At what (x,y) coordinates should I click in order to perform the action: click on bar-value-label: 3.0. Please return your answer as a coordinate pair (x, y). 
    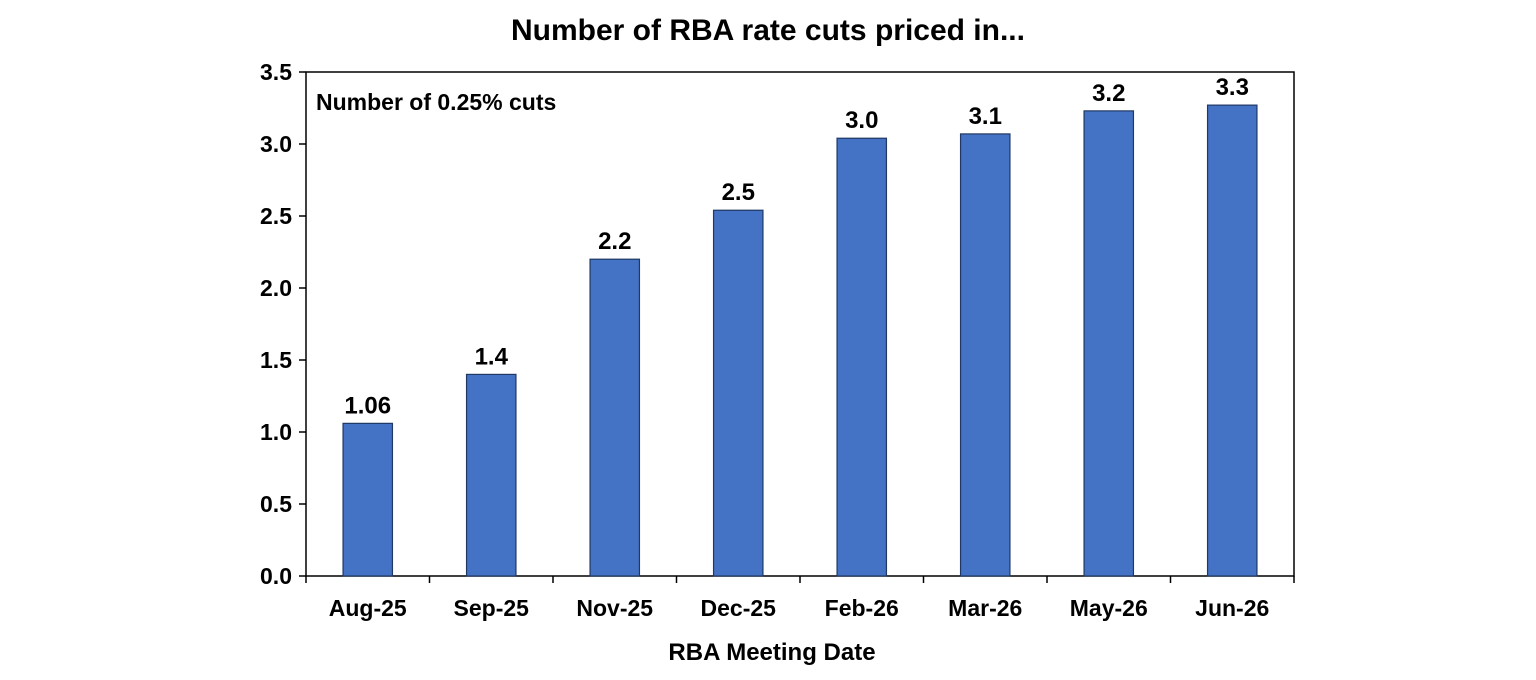
    Looking at the image, I should click on (861, 120).